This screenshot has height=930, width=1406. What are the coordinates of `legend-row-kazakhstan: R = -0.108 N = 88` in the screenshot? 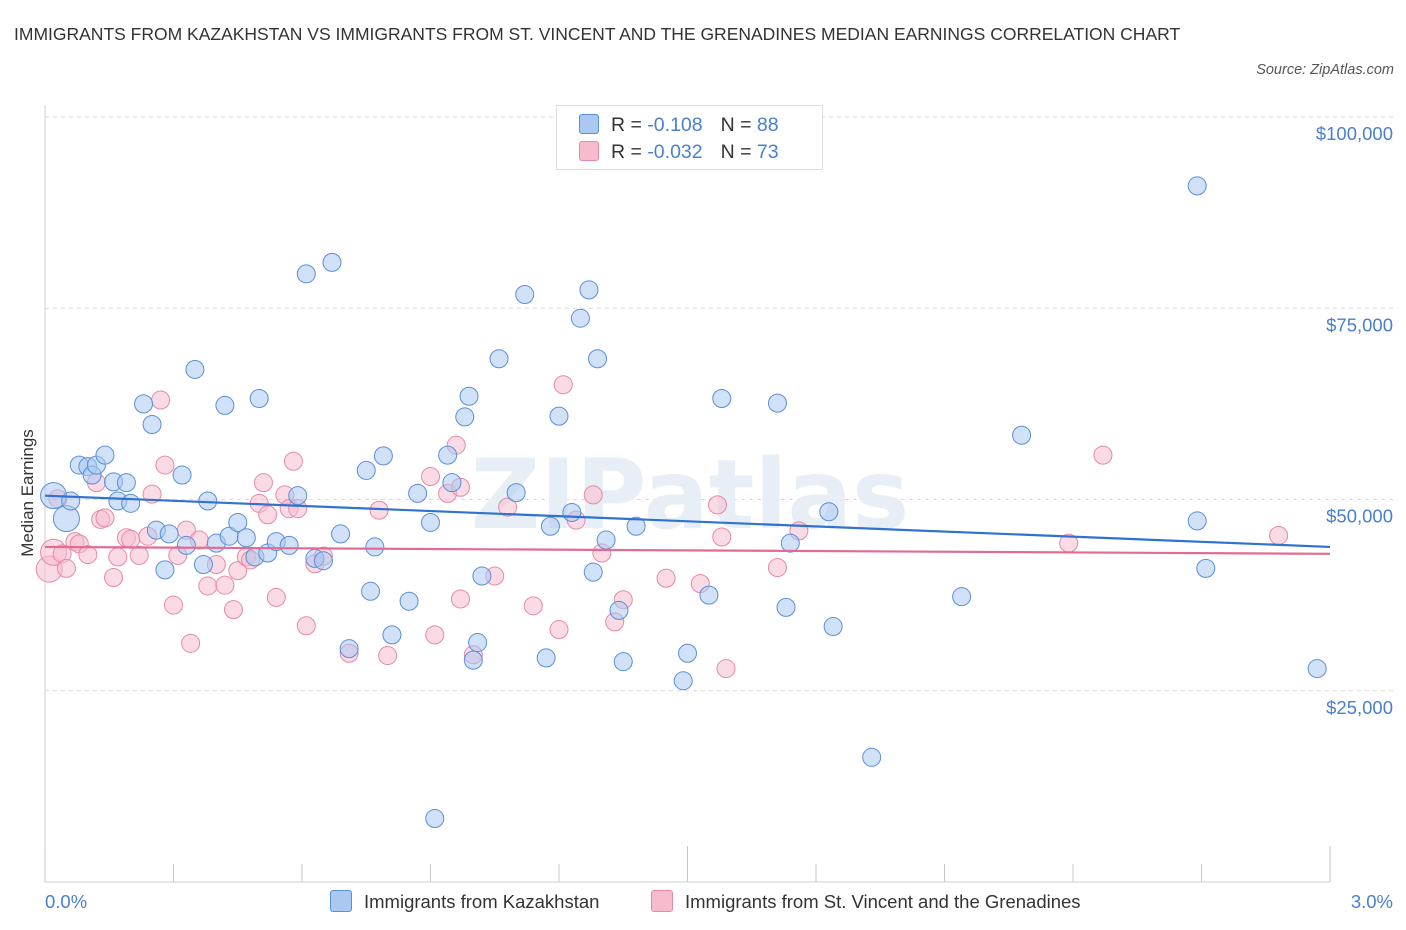 It's located at (679, 125).